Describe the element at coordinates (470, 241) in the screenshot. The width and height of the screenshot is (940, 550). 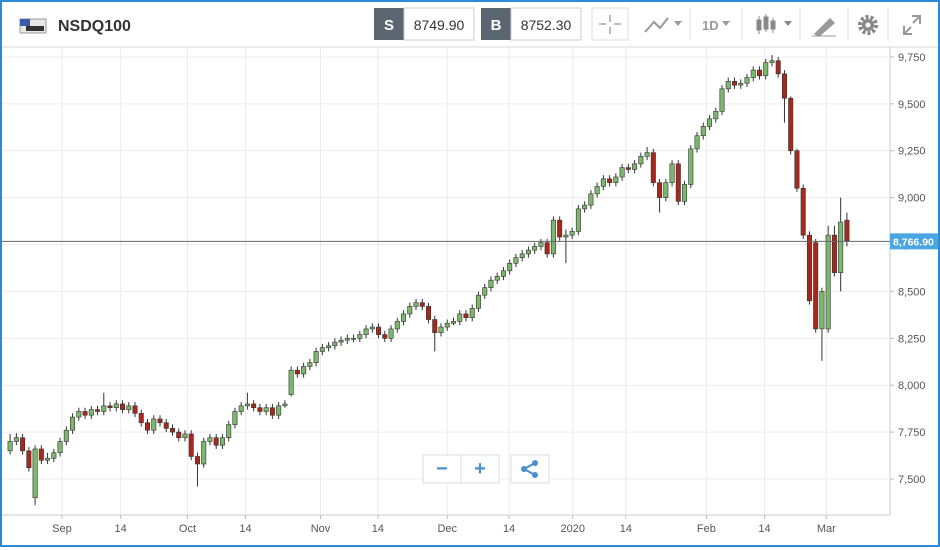
I see `overlay: 8,766.90` at that location.